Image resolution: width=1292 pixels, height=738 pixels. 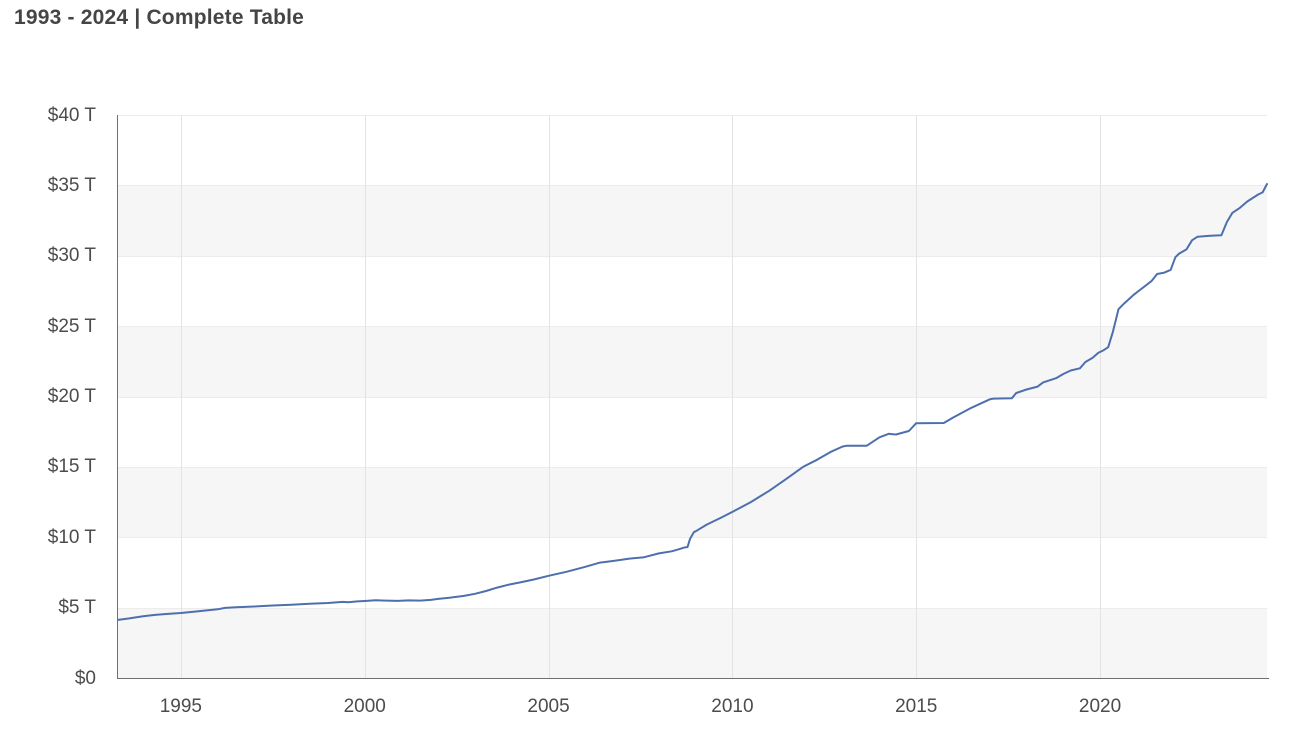 I want to click on y-axis-tick-label: $15 T, so click(x=71, y=467).